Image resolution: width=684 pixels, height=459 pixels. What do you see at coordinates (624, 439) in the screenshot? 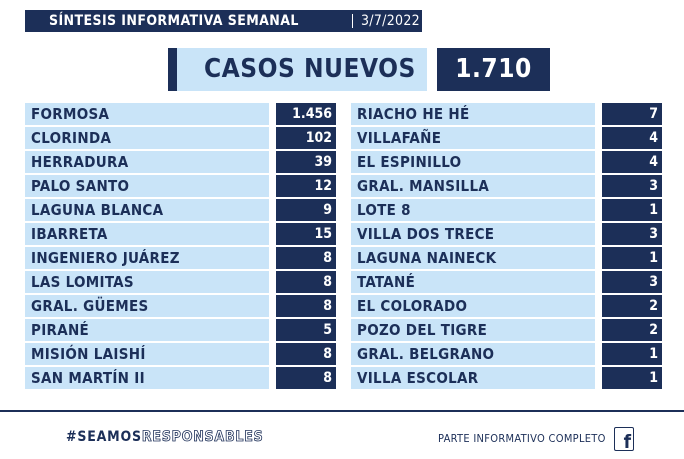
I see `facebook-icon: f` at bounding box center [624, 439].